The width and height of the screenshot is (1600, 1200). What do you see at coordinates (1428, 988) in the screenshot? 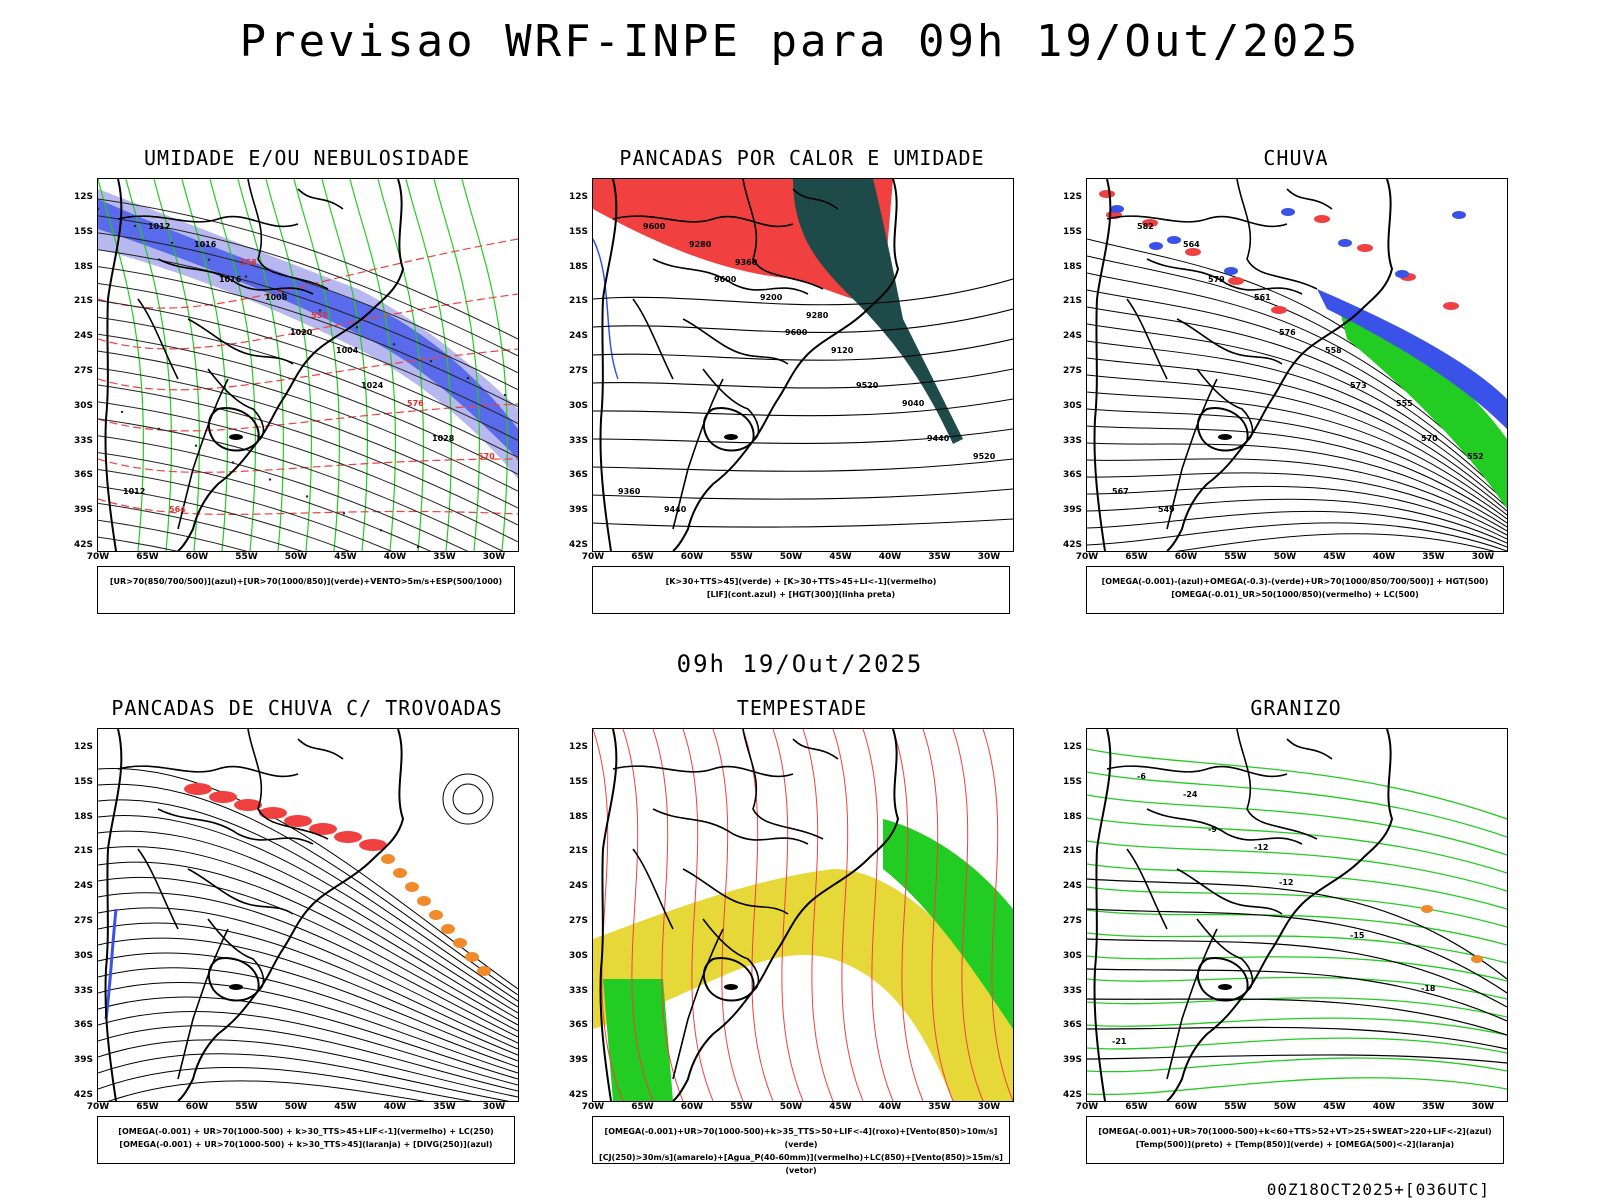
I see `contour-label: -18` at bounding box center [1428, 988].